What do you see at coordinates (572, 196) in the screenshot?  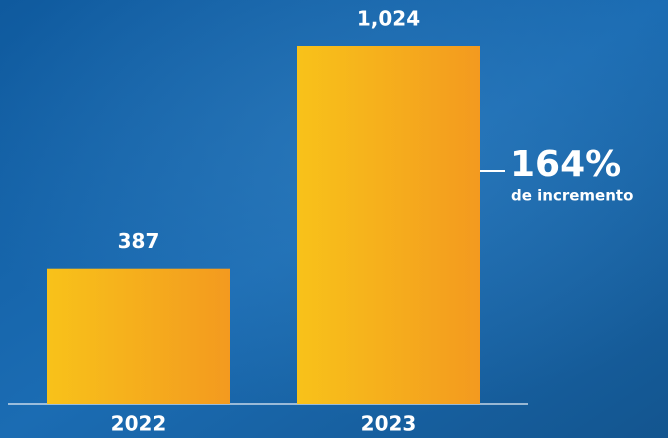 I see `annotation-text: de incremento` at bounding box center [572, 196].